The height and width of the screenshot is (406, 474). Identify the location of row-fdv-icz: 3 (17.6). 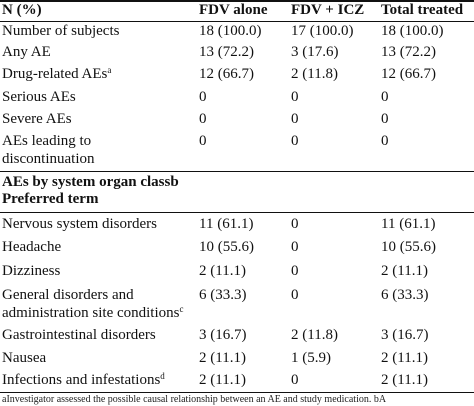
(315, 52).